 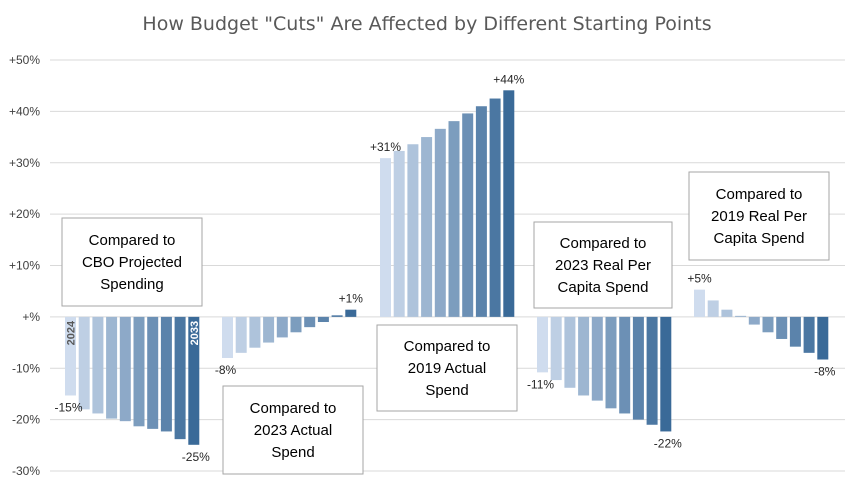 What do you see at coordinates (24, 163) in the screenshot?
I see `y-tick-label: +30%` at bounding box center [24, 163].